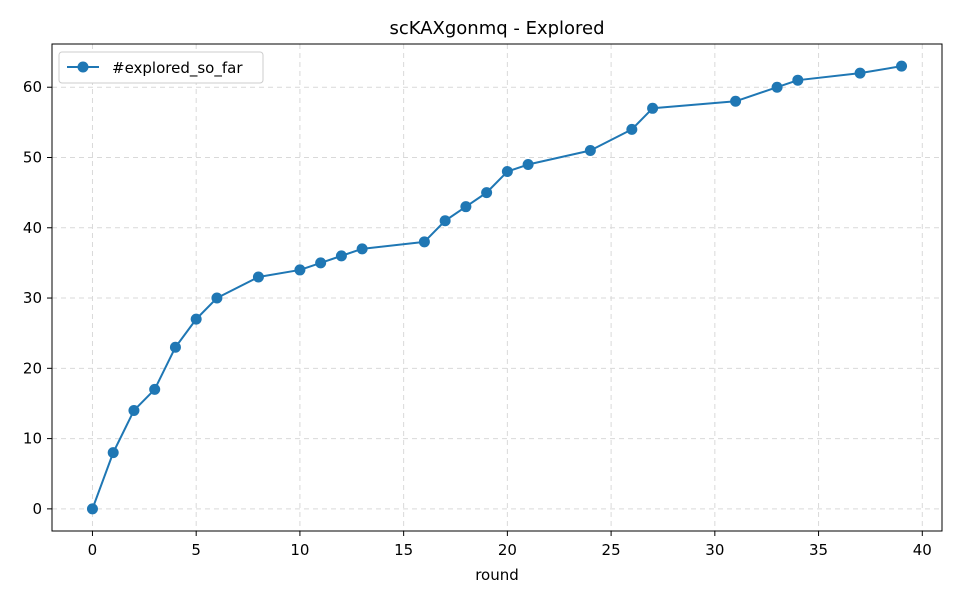  Describe the element at coordinates (922, 550) in the screenshot. I see `x-tick-label: 40` at that location.